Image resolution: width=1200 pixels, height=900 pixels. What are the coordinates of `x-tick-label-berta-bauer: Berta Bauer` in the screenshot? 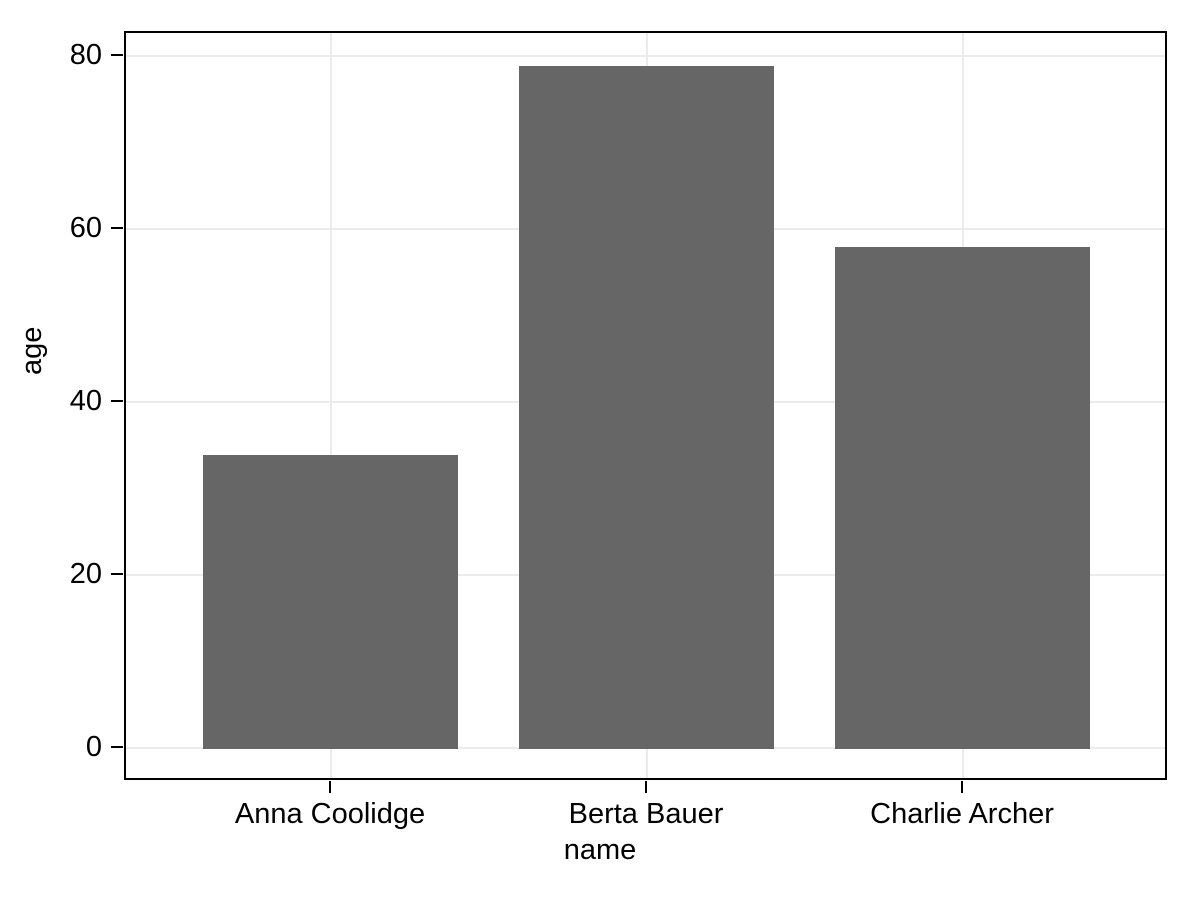 It's located at (646, 814).